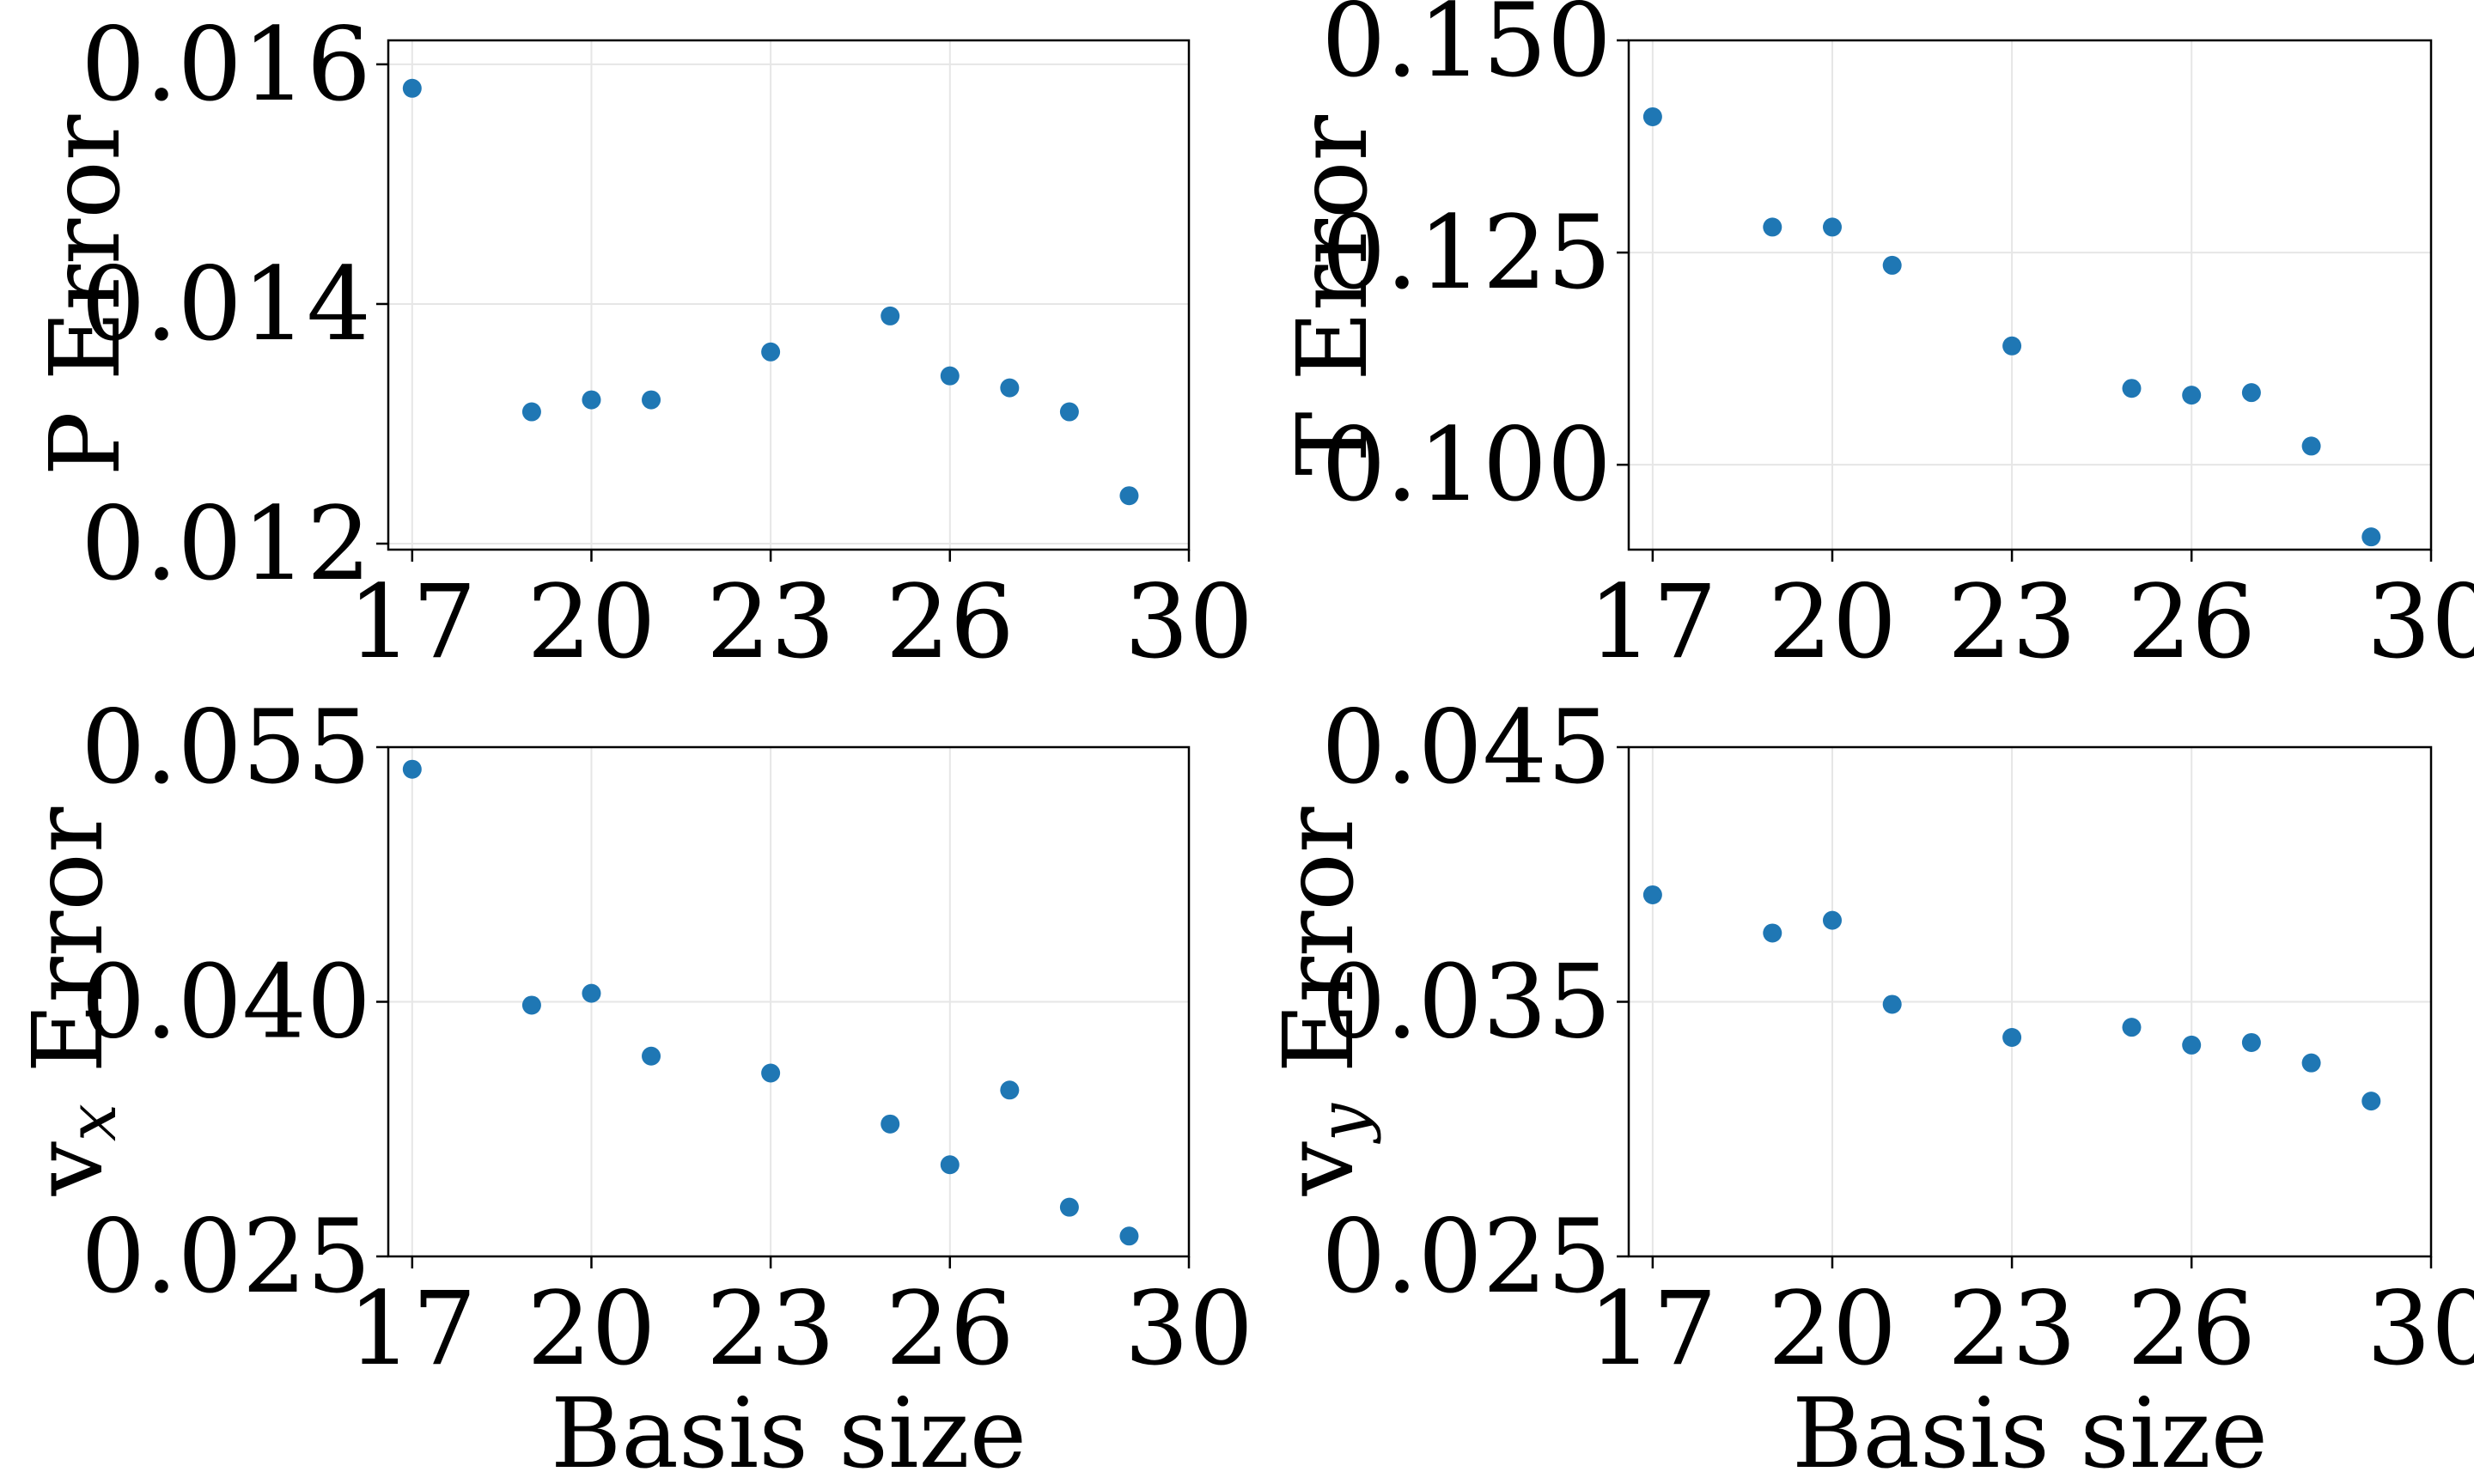  Describe the element at coordinates (226, 65) in the screenshot. I see `y-tick-label: 0.016` at that location.